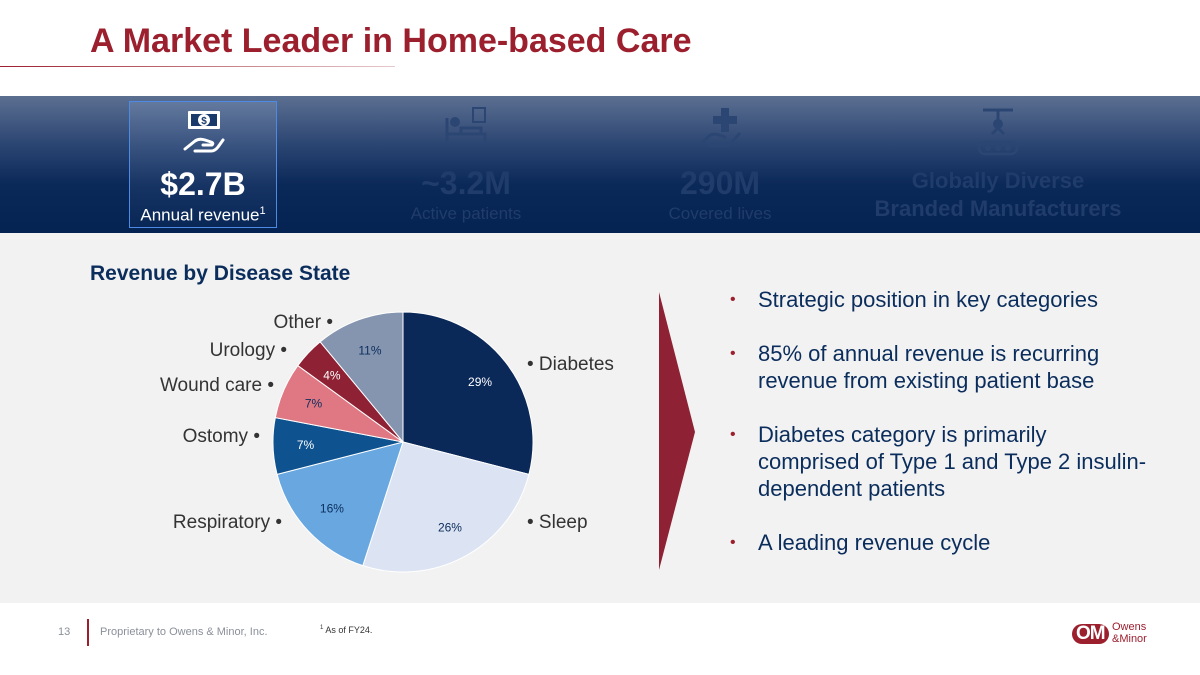 The image size is (1200, 675). Describe the element at coordinates (466, 183) in the screenshot. I see `stat-value: ~3.2M` at that location.